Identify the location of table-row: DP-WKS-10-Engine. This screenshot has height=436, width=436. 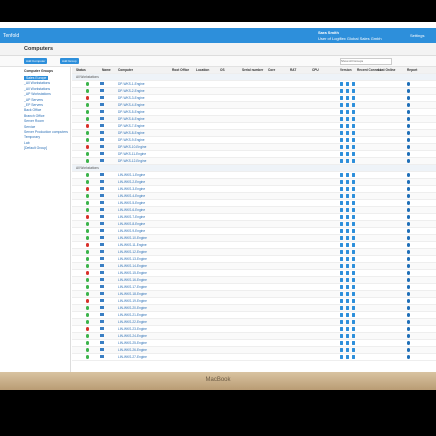
(254, 147).